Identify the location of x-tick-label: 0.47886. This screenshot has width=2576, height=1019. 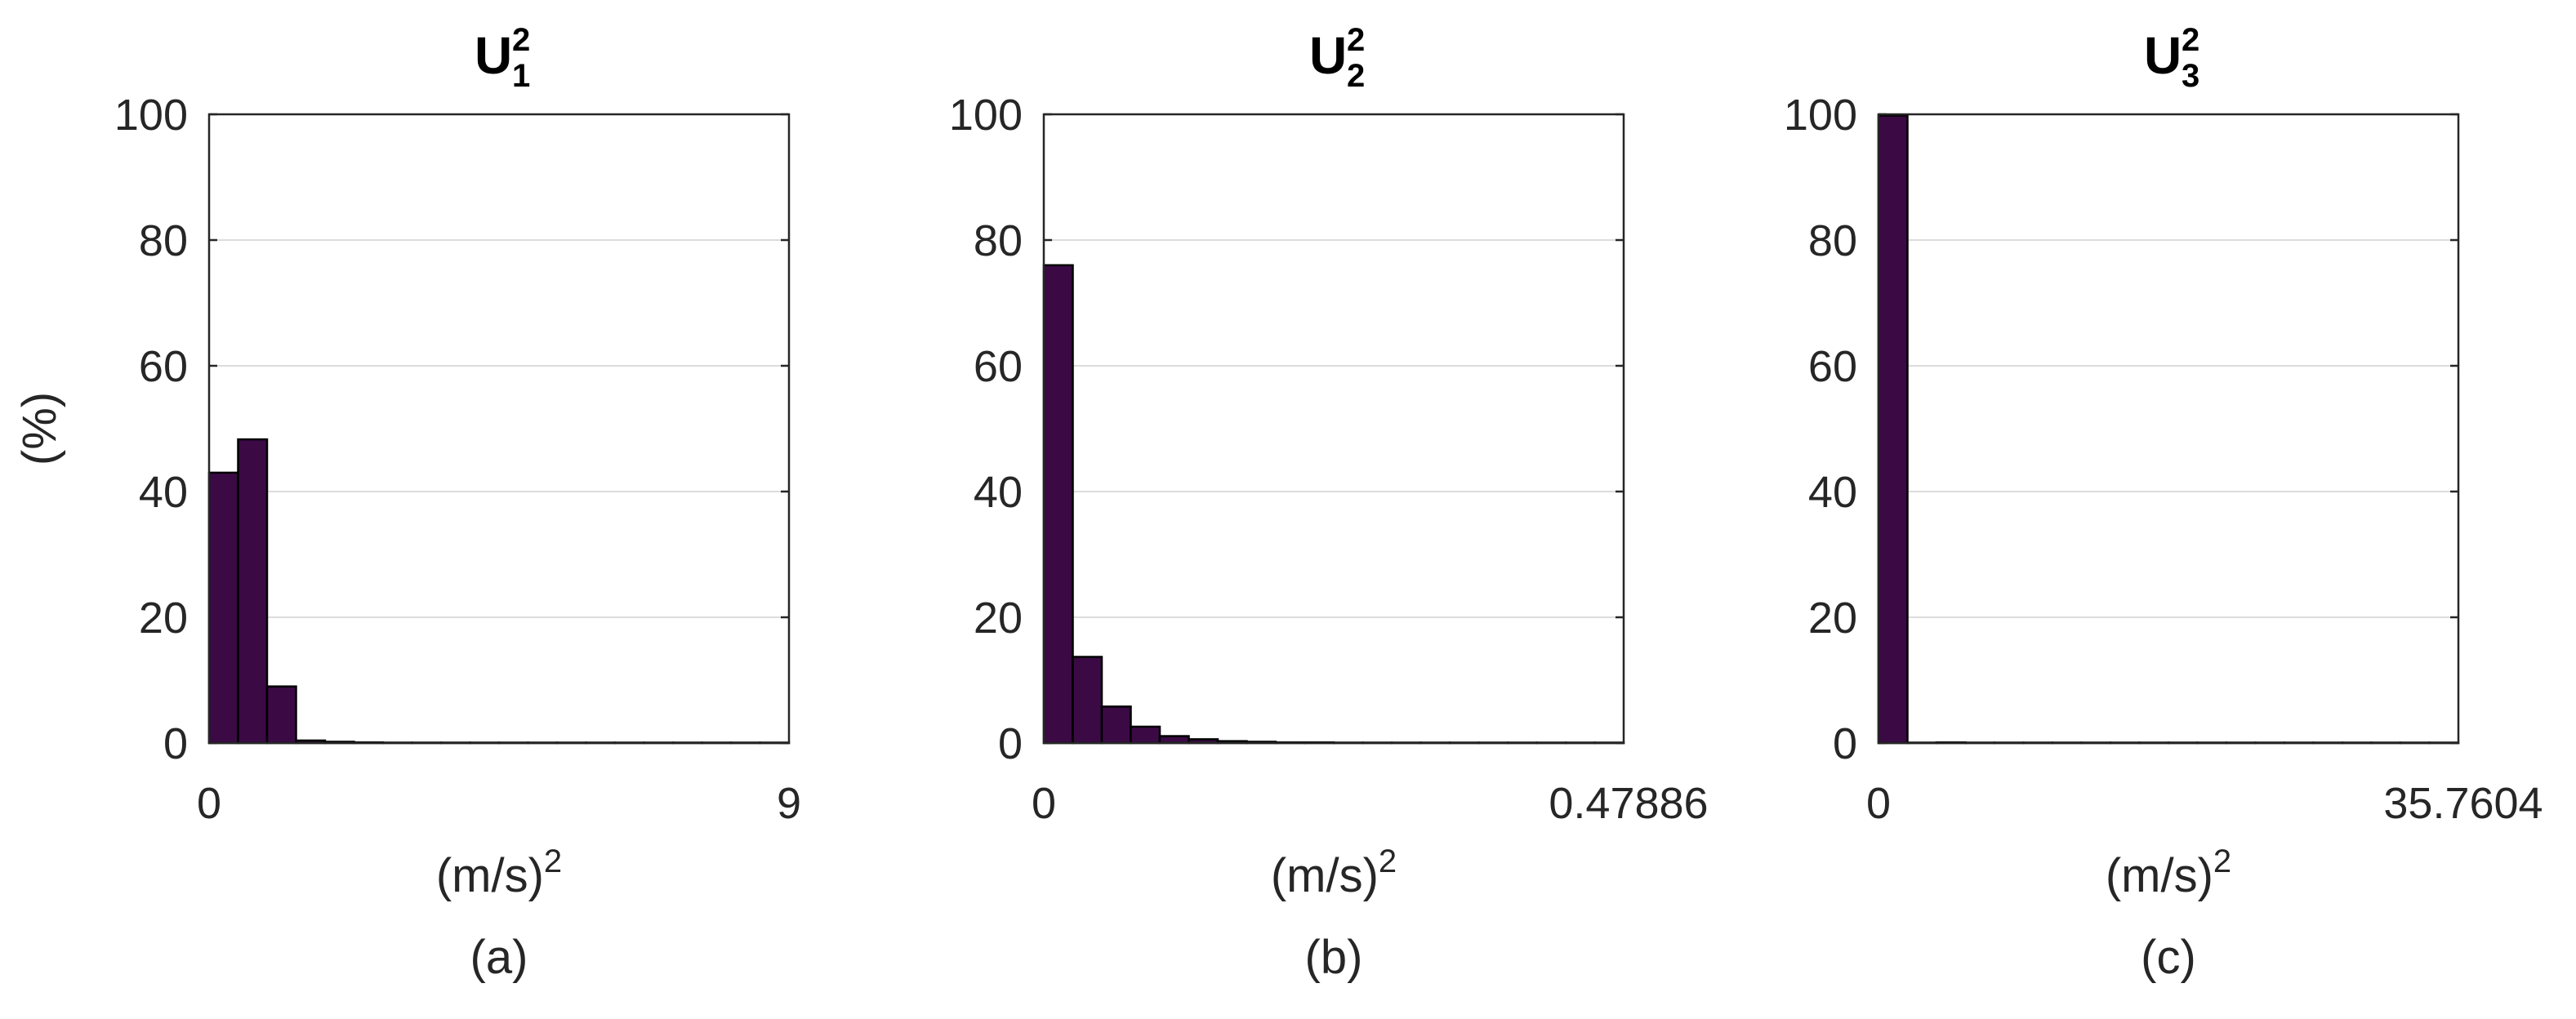
(1628, 803).